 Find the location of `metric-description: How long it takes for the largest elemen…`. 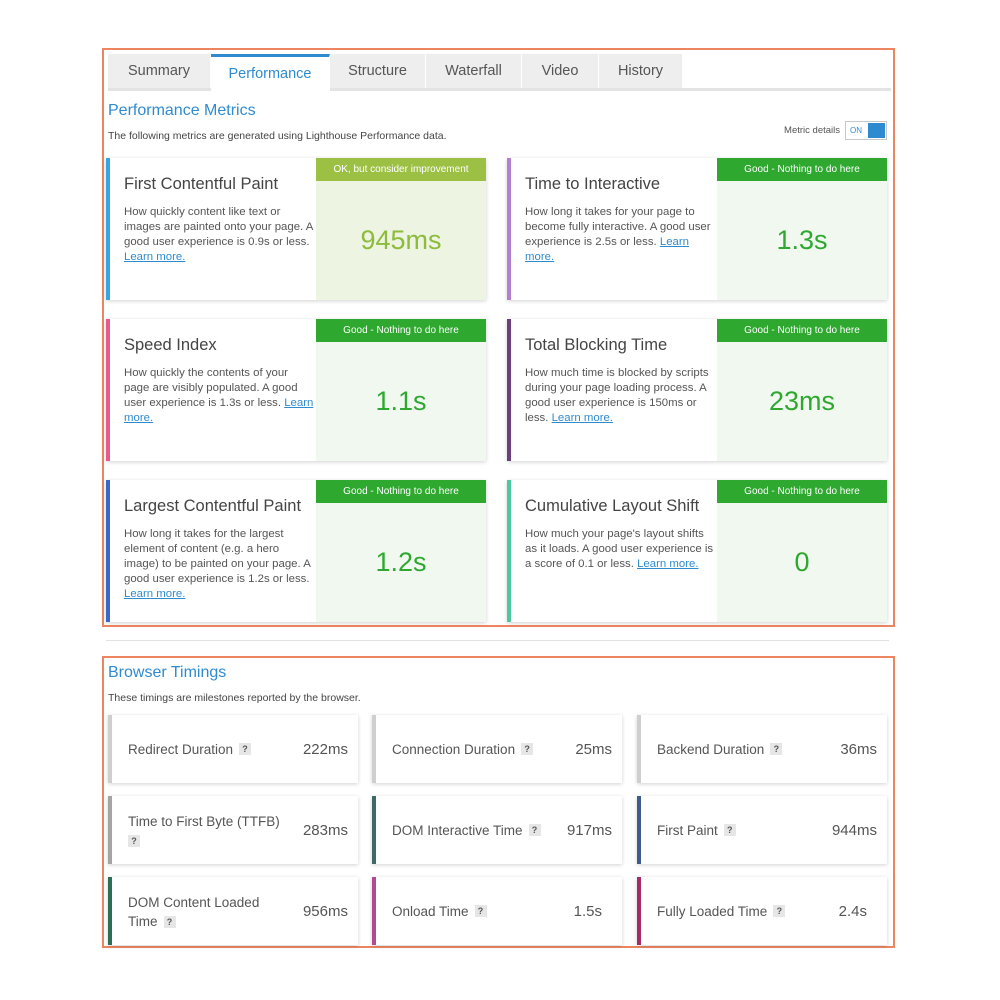

metric-description: How long it takes for the largest elemen… is located at coordinates (217, 564).